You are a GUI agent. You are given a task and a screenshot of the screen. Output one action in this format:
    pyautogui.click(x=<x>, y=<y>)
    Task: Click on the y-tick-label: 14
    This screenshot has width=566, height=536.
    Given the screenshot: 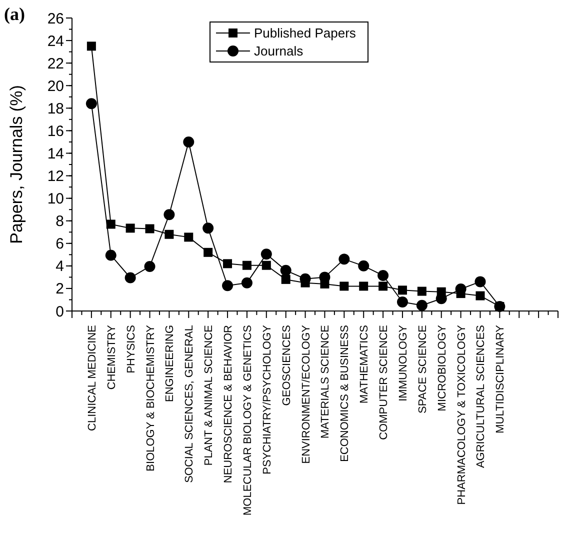 What is the action you would take?
    pyautogui.click(x=55, y=153)
    